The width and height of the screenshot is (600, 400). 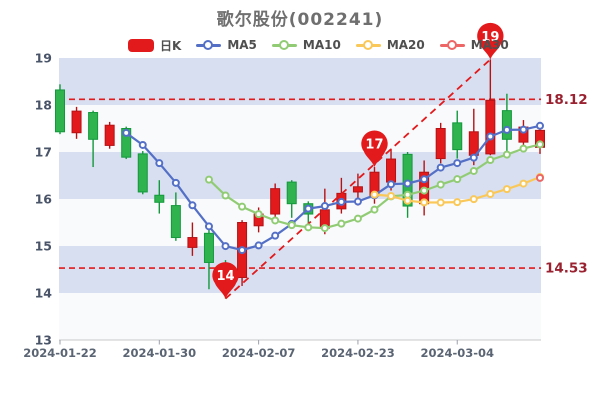 What do you see at coordinates (284, 45) in the screenshot?
I see `ma10-legend-marker-icon` at bounding box center [284, 45].